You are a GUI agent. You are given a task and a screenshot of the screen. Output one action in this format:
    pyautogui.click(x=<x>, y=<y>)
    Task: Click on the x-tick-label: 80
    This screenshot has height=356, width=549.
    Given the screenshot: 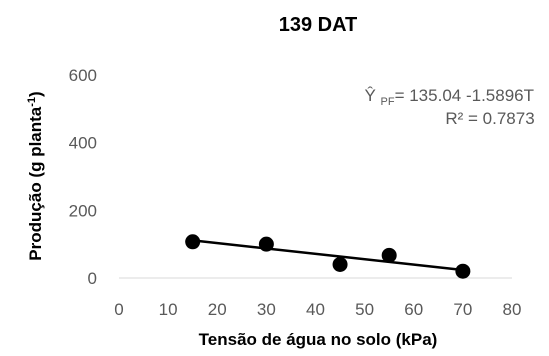 What is the action you would take?
    pyautogui.click(x=512, y=309)
    